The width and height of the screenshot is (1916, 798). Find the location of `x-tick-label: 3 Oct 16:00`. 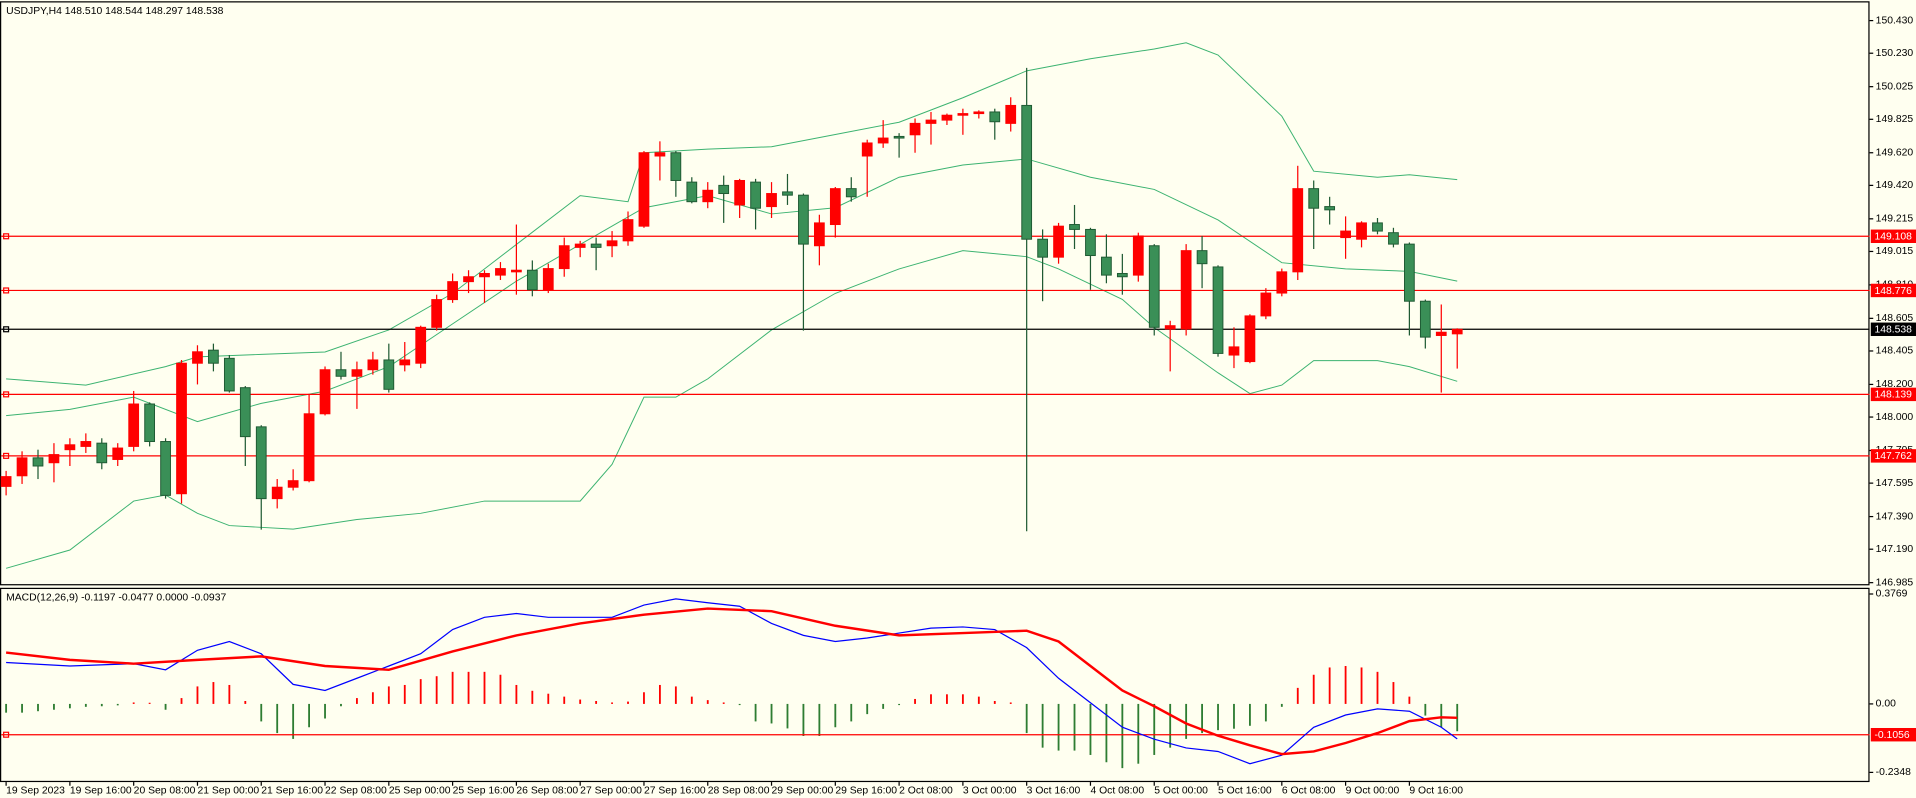

x-tick-label: 3 Oct 16:00 is located at coordinates (1054, 790).